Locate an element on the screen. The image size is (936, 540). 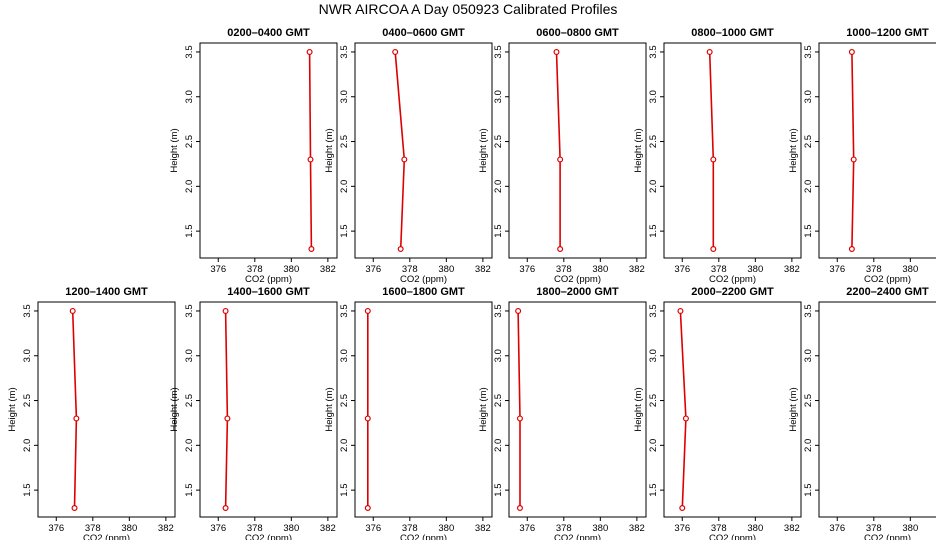
panel-title: 1800–2000 GMT is located at coordinates (577, 292).